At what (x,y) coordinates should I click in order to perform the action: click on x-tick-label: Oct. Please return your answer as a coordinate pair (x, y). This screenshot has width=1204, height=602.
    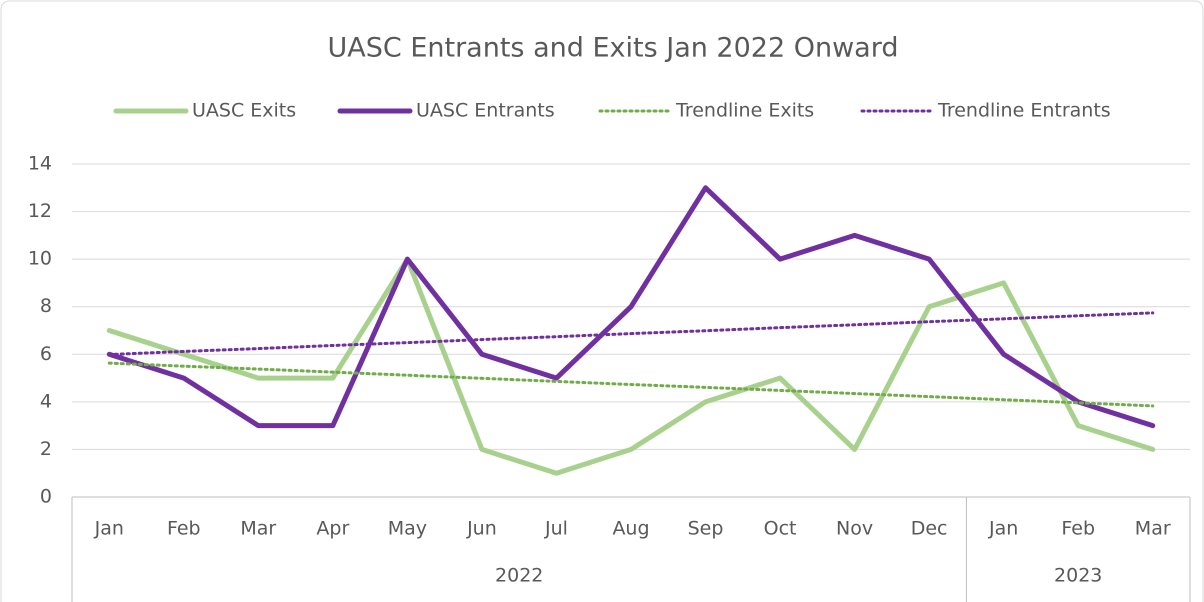
    Looking at the image, I should click on (780, 529).